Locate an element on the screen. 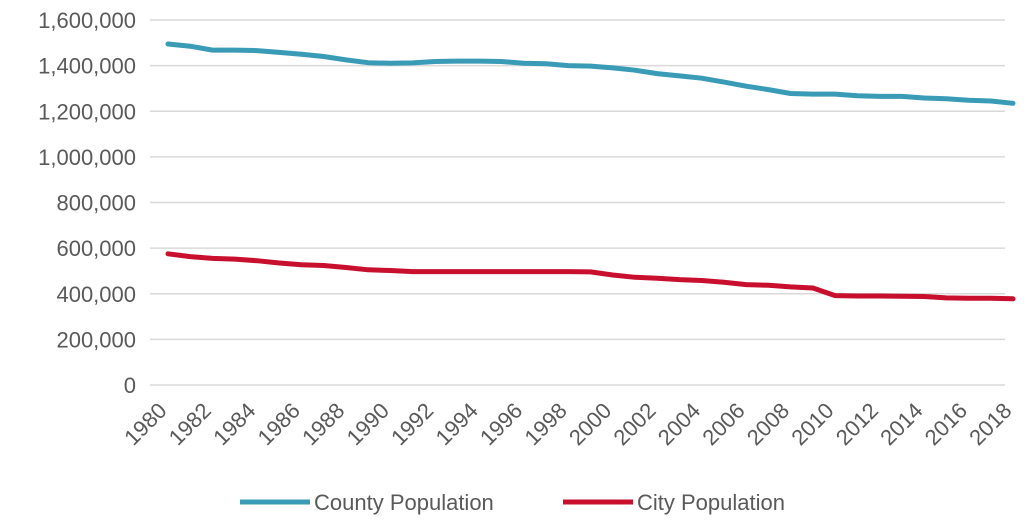  x-tick-label: 1988 is located at coordinates (323, 424).